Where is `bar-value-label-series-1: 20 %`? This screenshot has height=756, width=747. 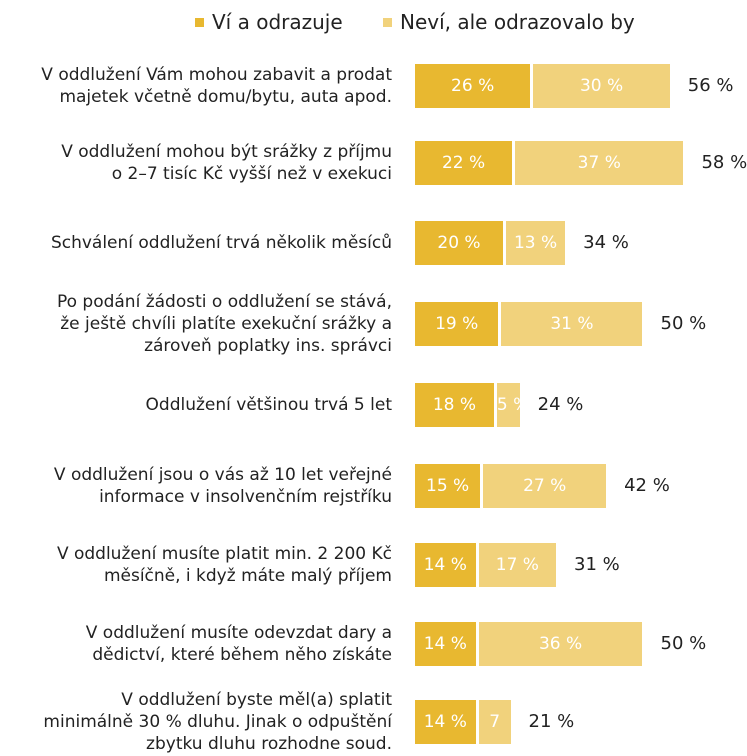
bar-value-label-series-1: 20 % is located at coordinates (459, 243).